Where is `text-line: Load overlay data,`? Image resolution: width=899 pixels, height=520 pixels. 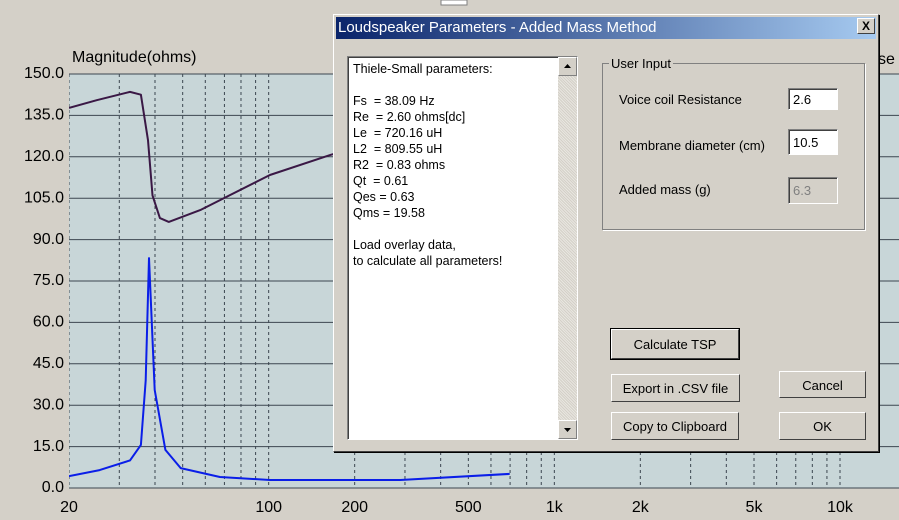 text-line: Load overlay data, is located at coordinates (404, 245).